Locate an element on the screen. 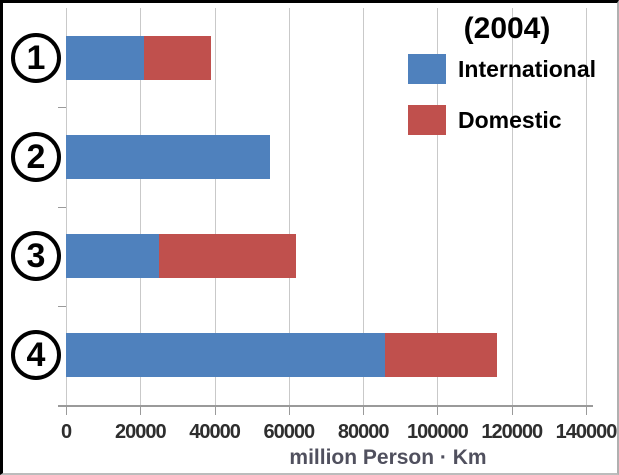 This screenshot has height=475, width=619. bar-3-domestic-segment is located at coordinates (227, 256).